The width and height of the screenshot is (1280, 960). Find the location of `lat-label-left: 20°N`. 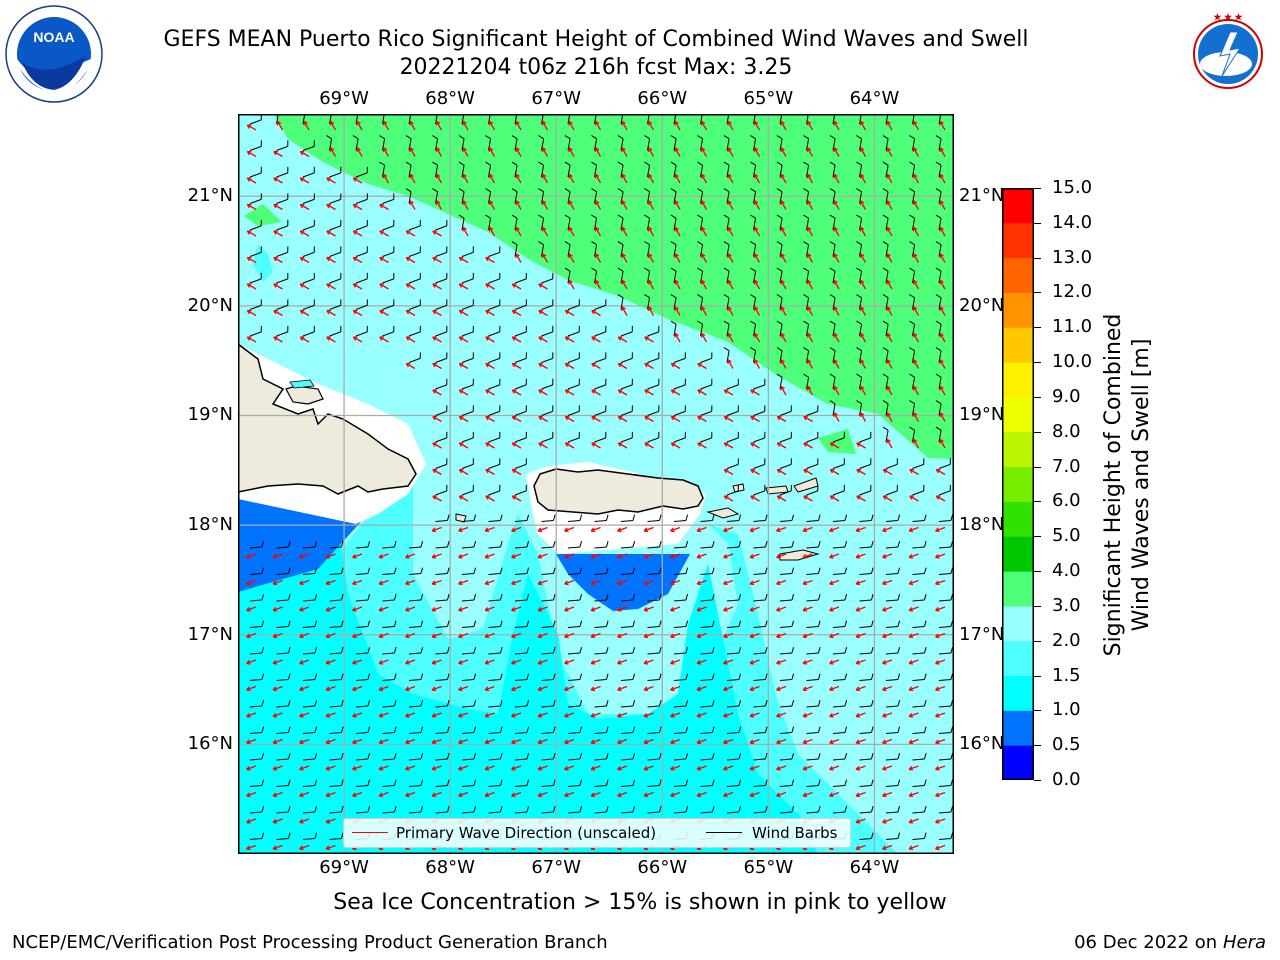

lat-label-left: 20°N is located at coordinates (210, 305).